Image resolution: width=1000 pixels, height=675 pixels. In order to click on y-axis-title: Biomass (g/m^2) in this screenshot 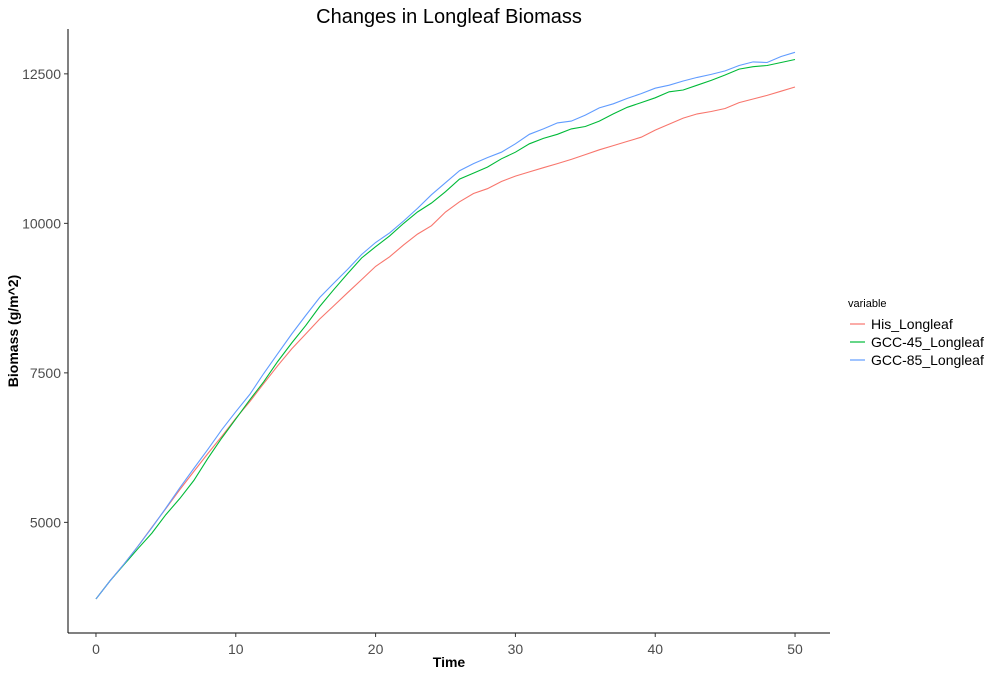, I will do `click(13, 331)`.